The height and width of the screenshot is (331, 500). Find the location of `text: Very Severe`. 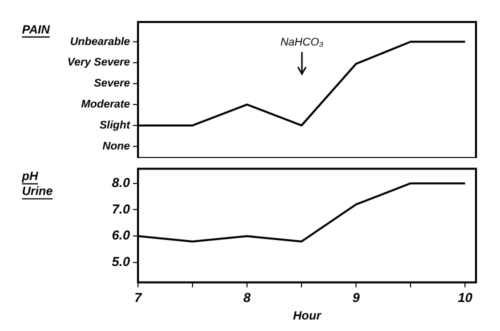

text: Very Severe is located at coordinates (98, 62).